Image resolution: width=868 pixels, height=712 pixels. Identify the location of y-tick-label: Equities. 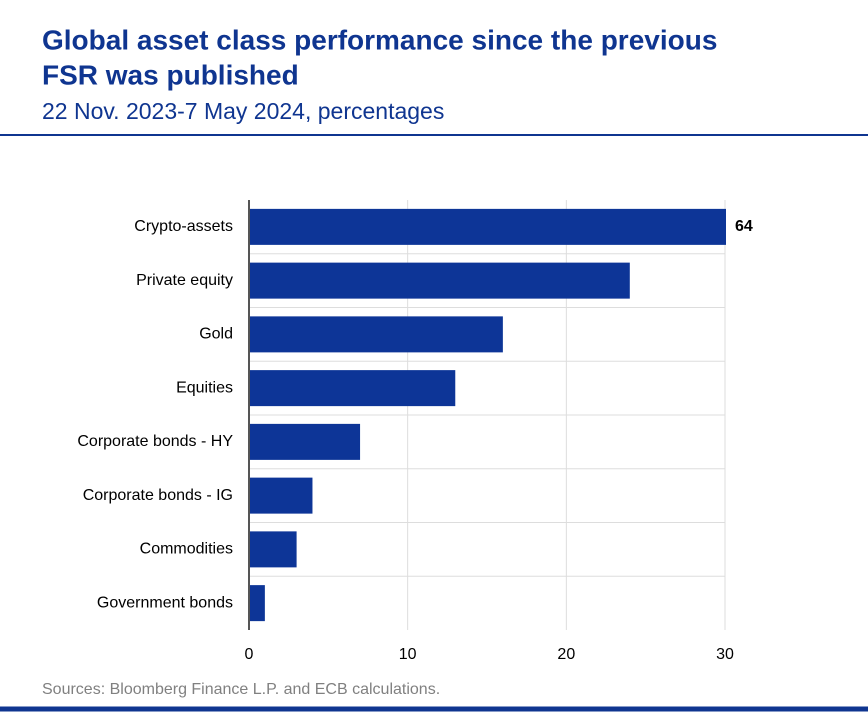
(204, 387).